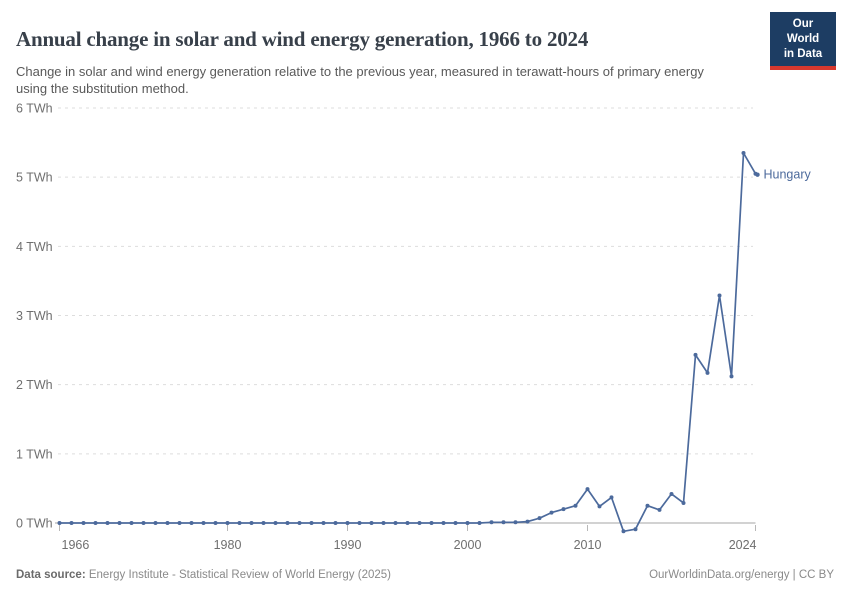 Image resolution: width=850 pixels, height=600 pixels. I want to click on y-axis-tick-label: 3 TWh, so click(34, 316).